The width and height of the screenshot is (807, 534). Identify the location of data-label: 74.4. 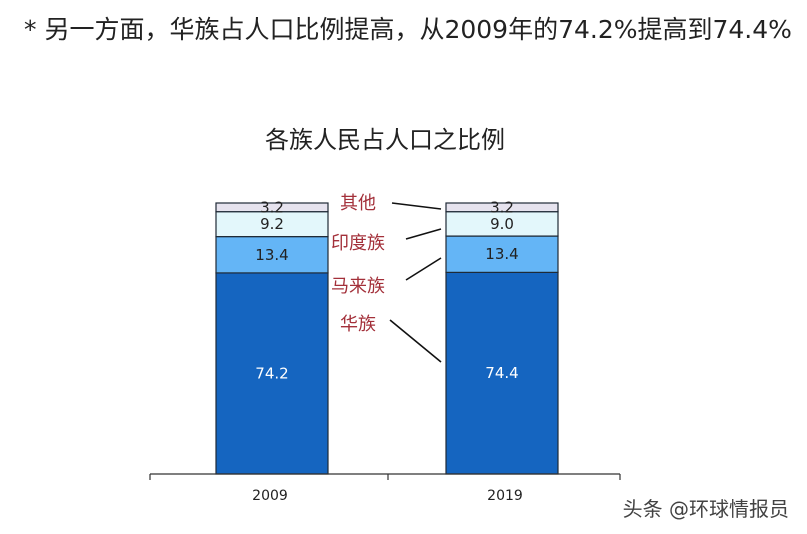
(501, 373).